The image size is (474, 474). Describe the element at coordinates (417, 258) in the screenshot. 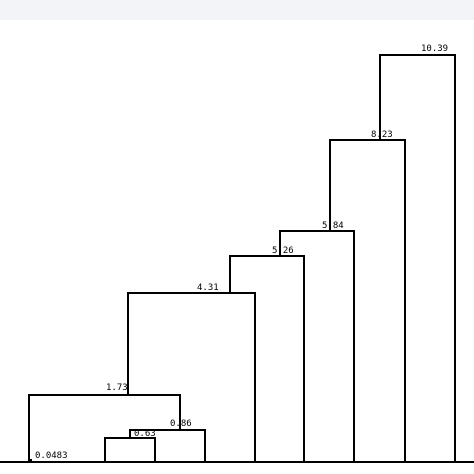

I see `node-10-39-branch` at that location.